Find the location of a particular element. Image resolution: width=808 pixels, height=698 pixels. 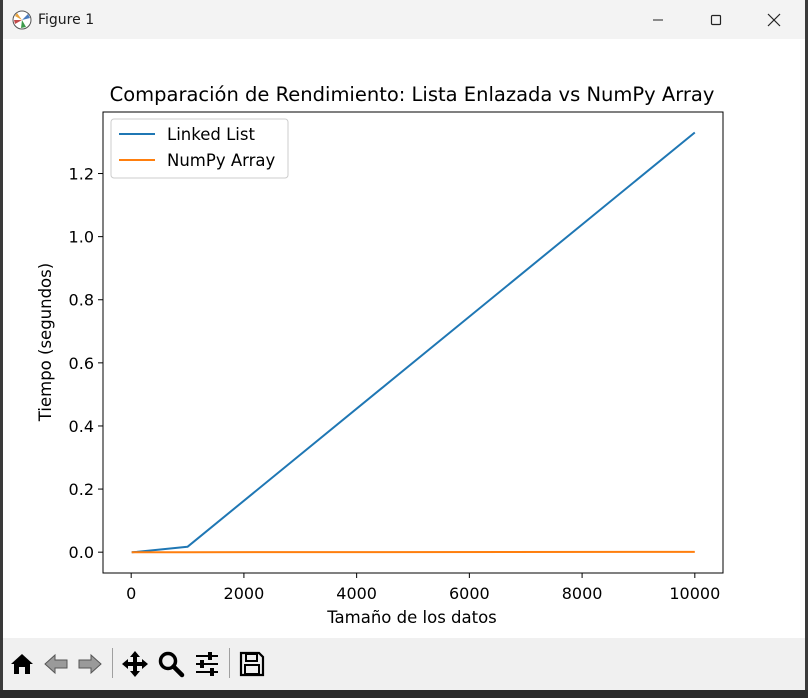

back-button is located at coordinates (56, 664).